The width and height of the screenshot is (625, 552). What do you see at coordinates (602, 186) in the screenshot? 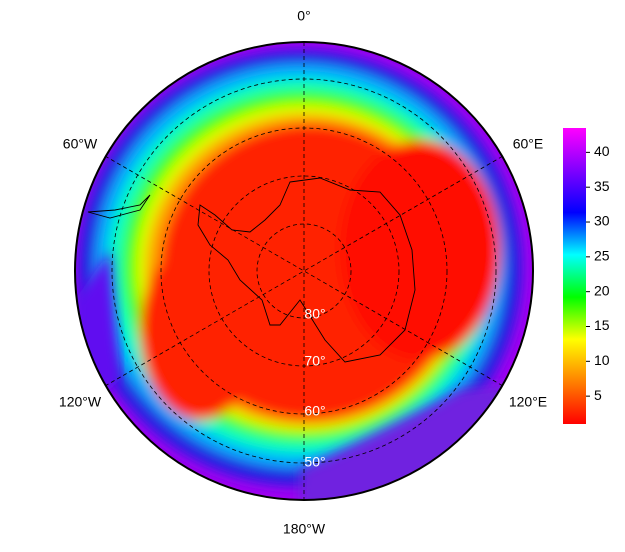
I see `colorbar-tick-label: 35` at bounding box center [602, 186].